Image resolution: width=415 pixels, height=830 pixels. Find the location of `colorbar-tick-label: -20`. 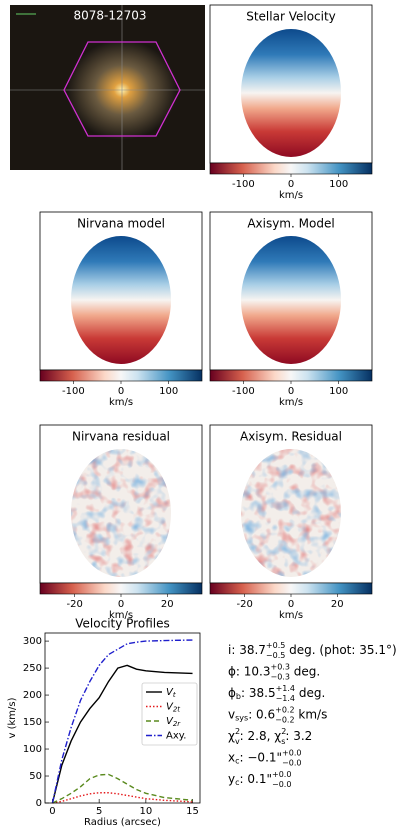

colorbar-tick-label: -20 is located at coordinates (245, 604).